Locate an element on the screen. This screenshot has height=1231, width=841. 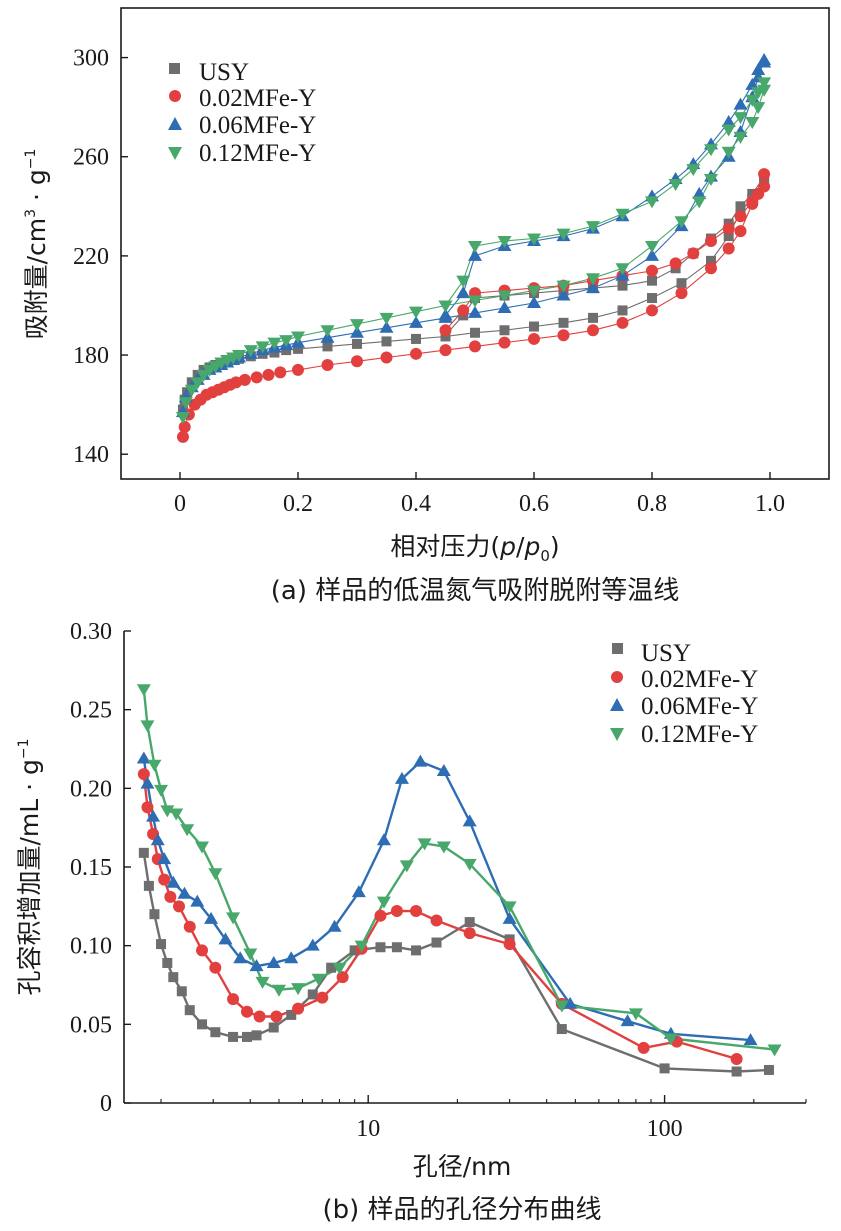
y-tick-label-a: 260 is located at coordinates (91, 158).